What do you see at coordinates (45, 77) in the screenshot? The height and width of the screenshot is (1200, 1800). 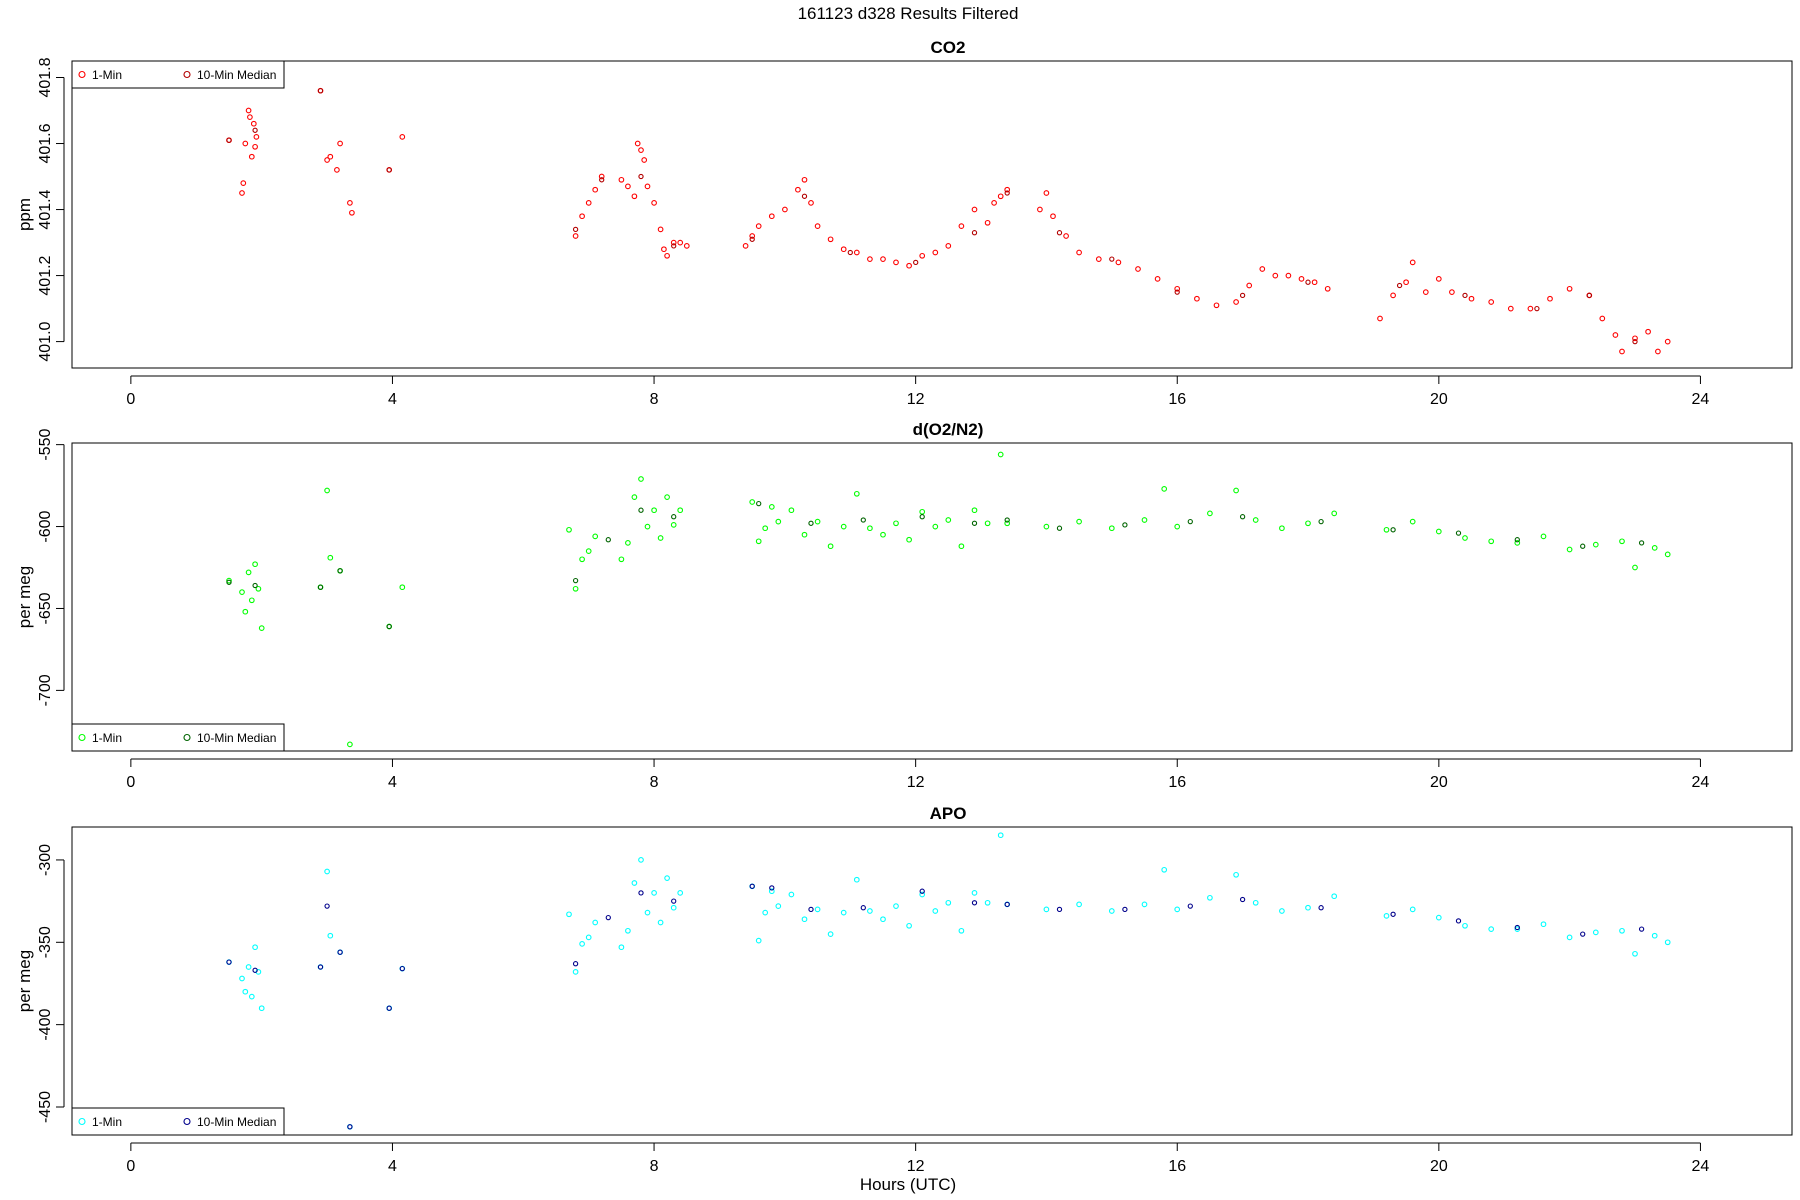 I see `y-tick-label: 401.8` at bounding box center [45, 77].